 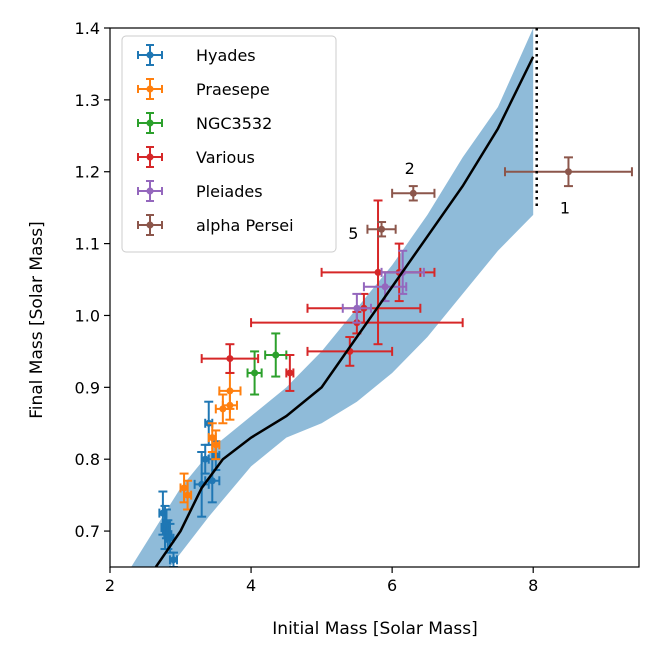 I want to click on y-tick-label: 1.3, so click(x=87, y=100).